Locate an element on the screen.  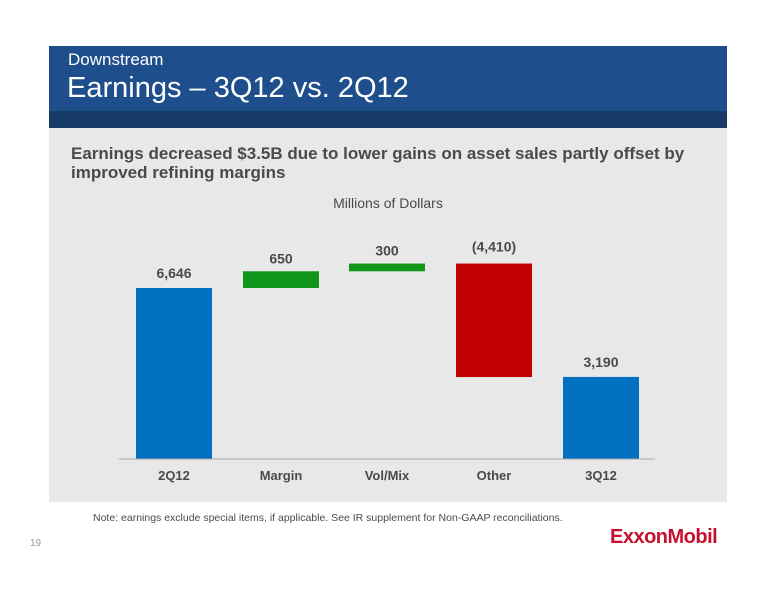
bar-vol-mix is located at coordinates (387, 267).